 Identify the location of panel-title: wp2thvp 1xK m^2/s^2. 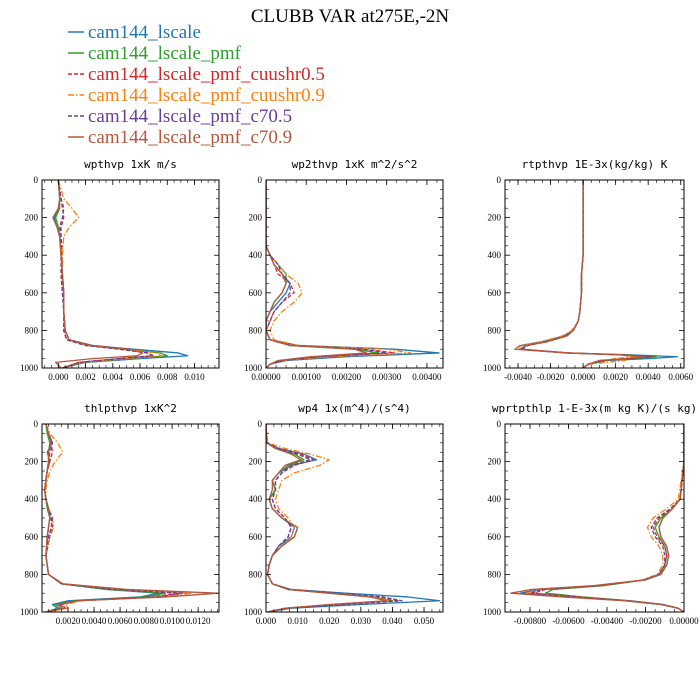
(355, 164).